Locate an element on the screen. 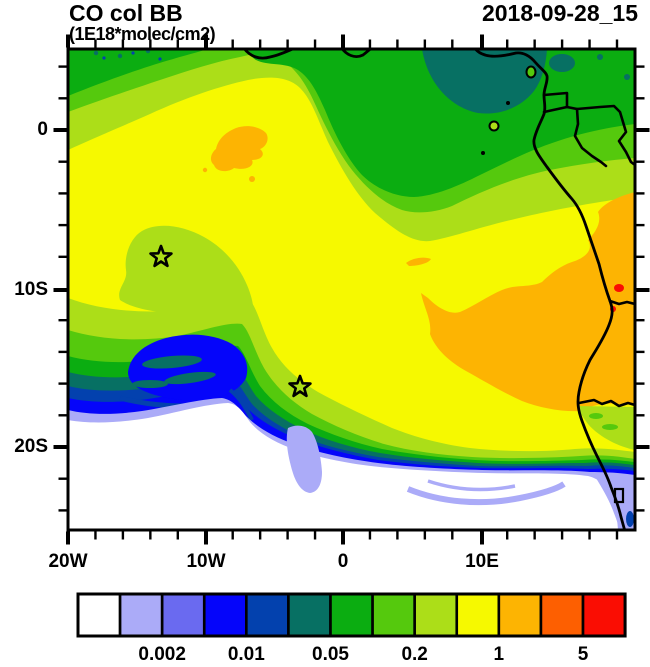 This screenshot has width=650, height=667. timestamp-label: 2018-09-28_15 is located at coordinates (559, 13).